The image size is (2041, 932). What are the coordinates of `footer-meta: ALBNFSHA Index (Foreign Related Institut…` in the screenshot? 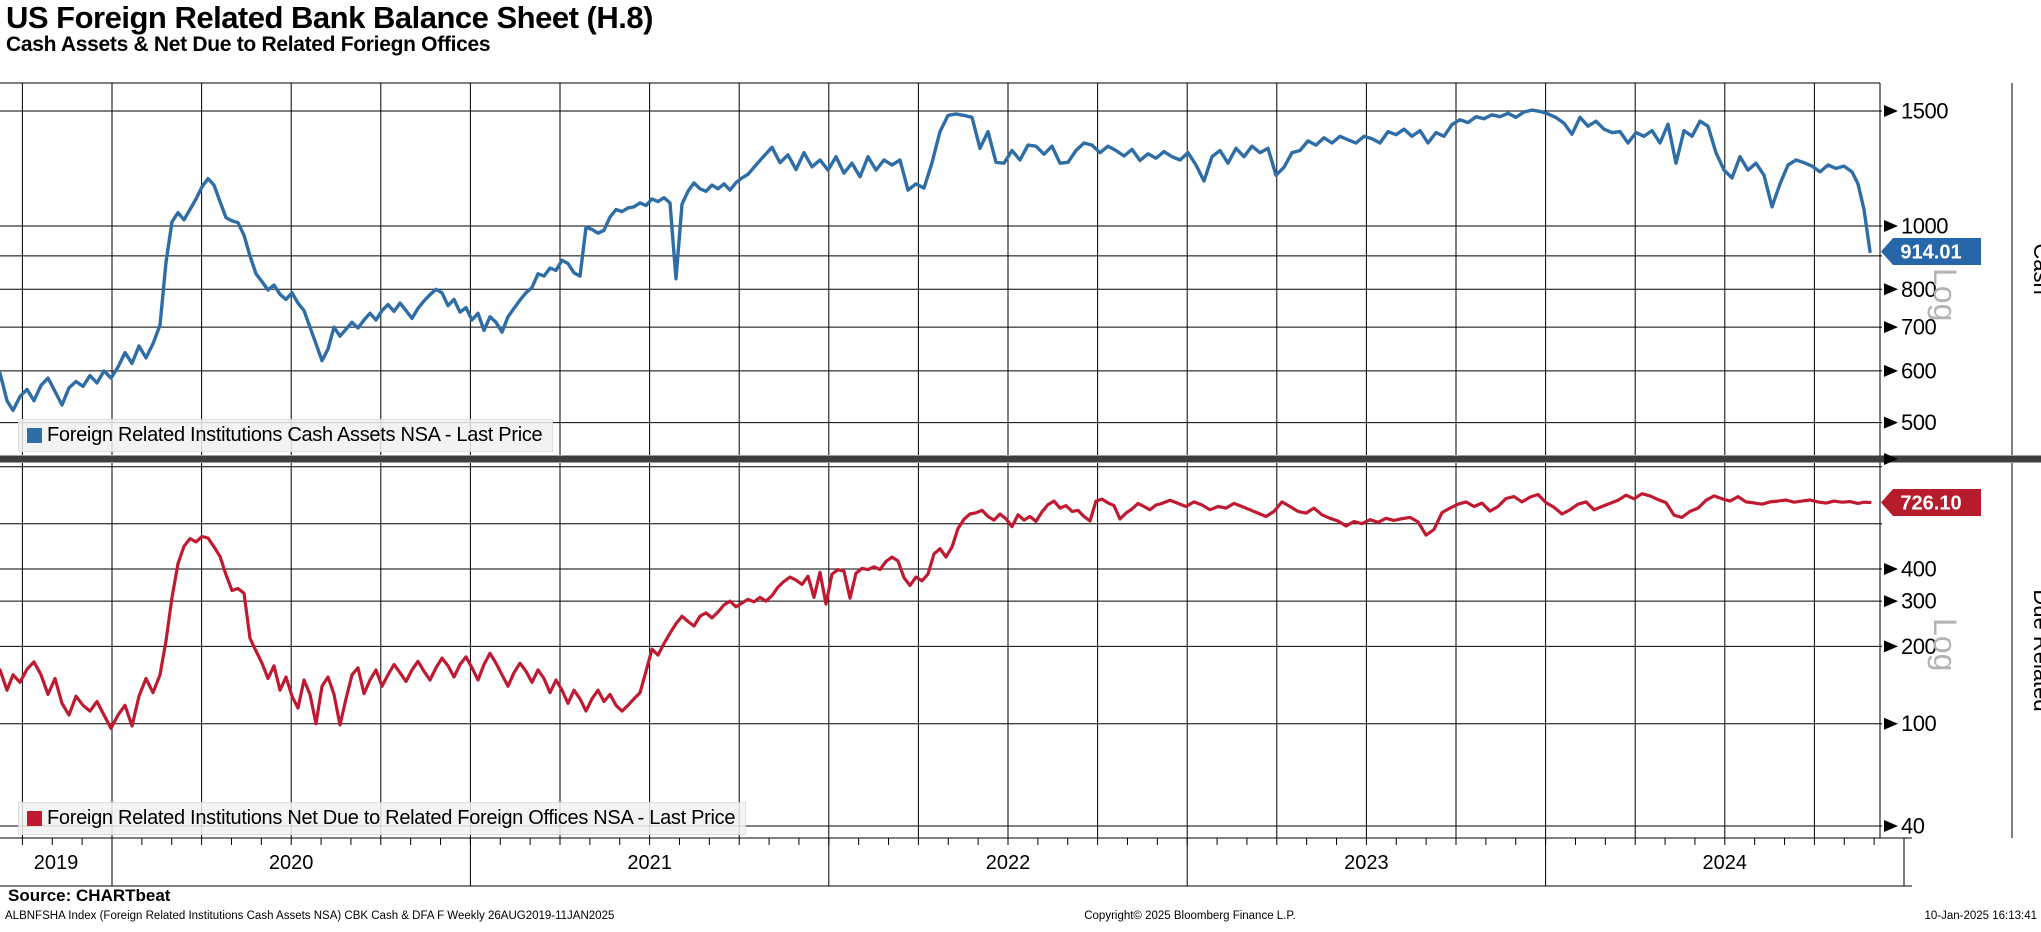 It's located at (310, 916).